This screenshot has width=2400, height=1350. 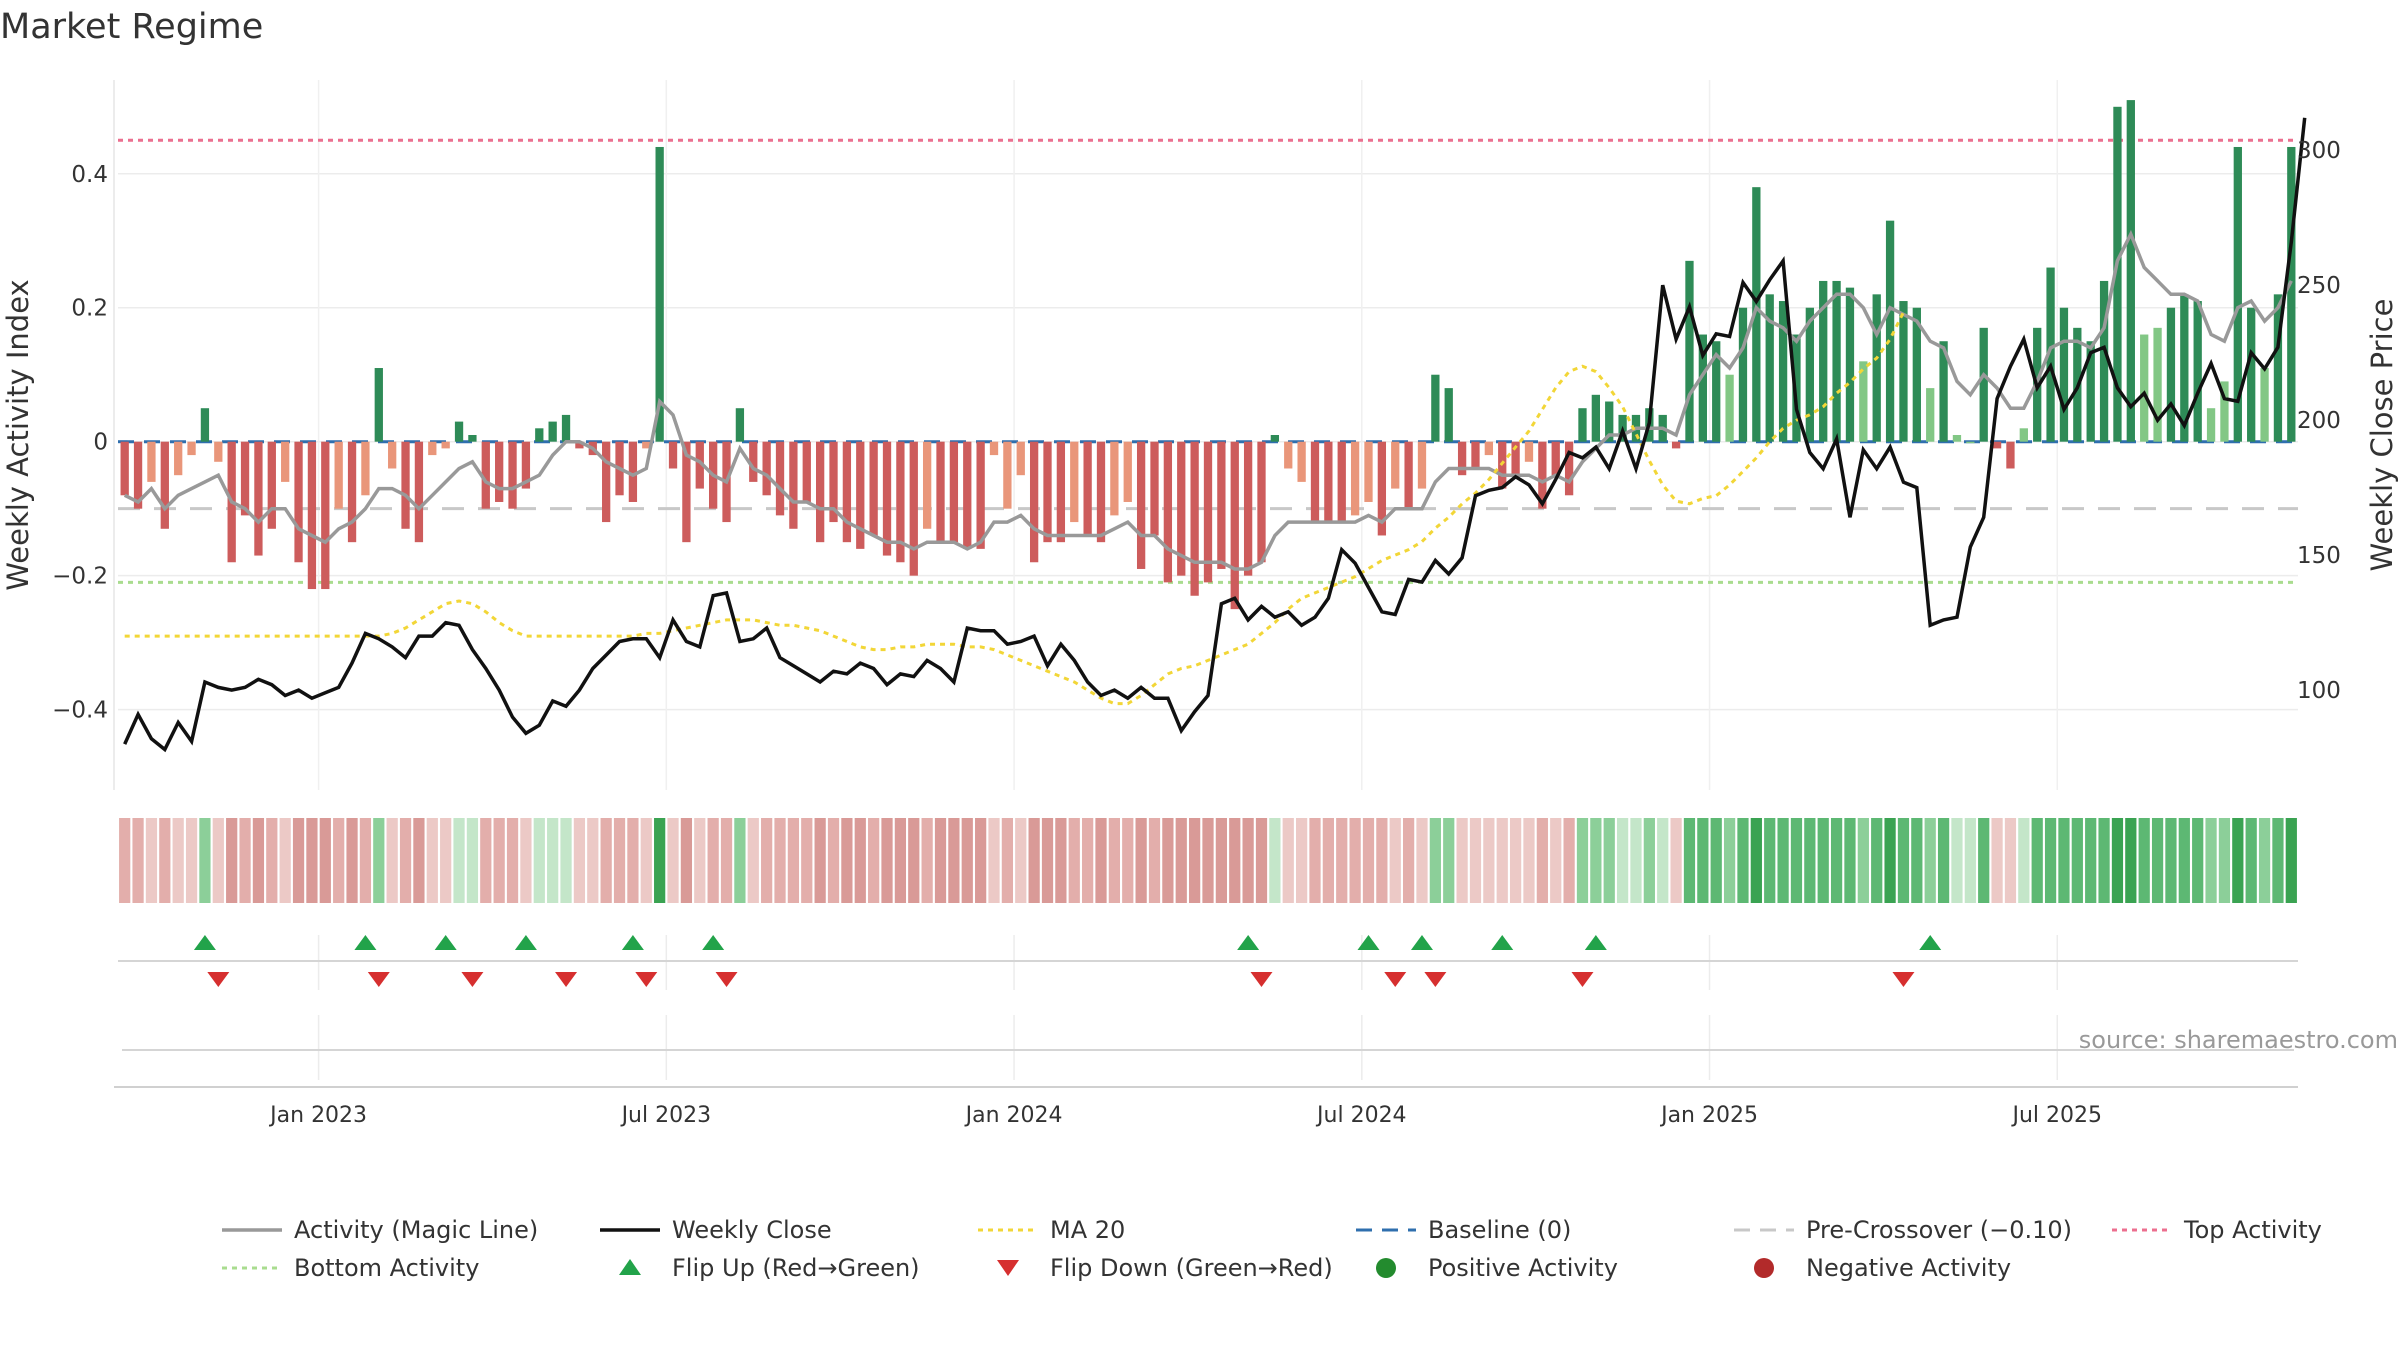 I want to click on legend-item: Weekly Close, so click(x=716, y=1230).